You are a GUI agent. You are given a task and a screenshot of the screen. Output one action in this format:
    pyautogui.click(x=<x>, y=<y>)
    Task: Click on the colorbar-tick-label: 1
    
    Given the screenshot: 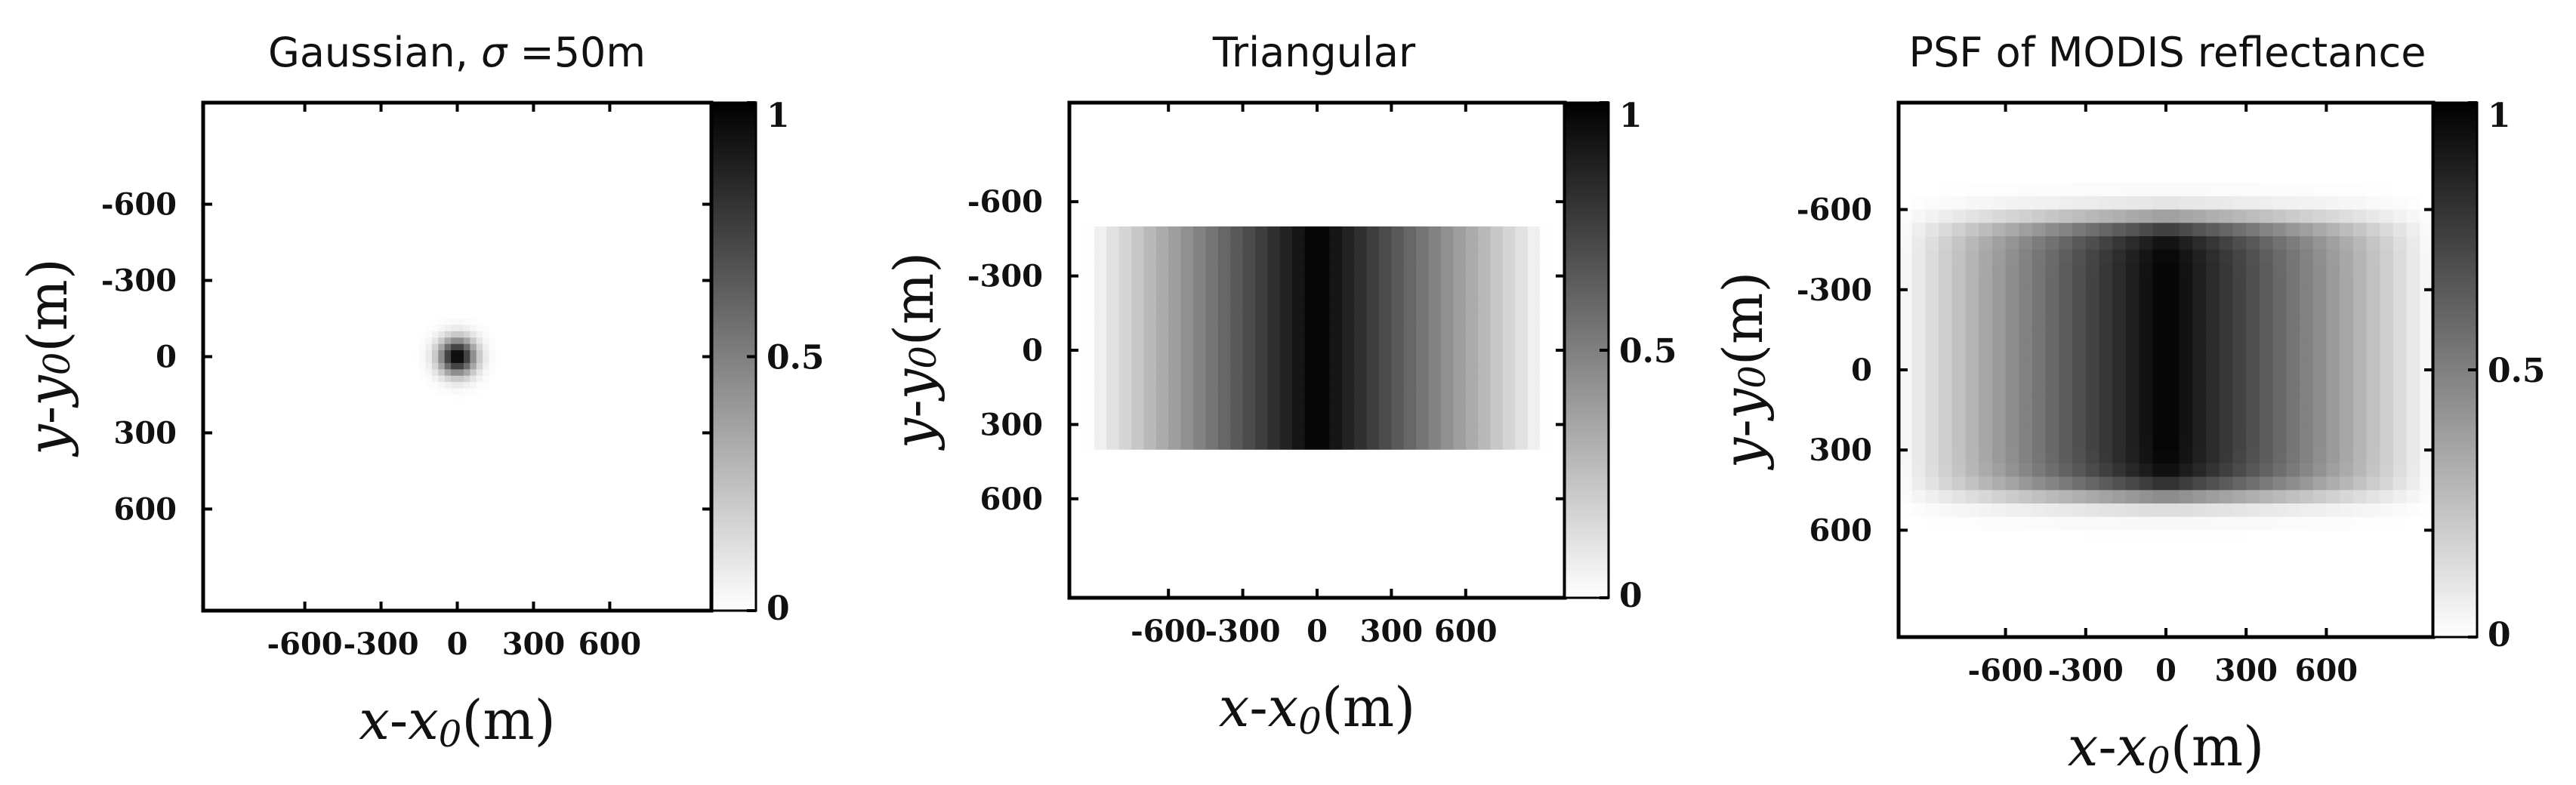 What is the action you would take?
    pyautogui.click(x=2499, y=116)
    